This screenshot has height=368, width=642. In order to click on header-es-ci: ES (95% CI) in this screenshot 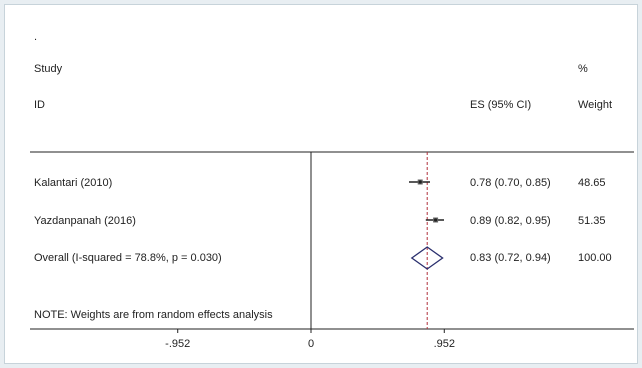, I will do `click(500, 105)`.